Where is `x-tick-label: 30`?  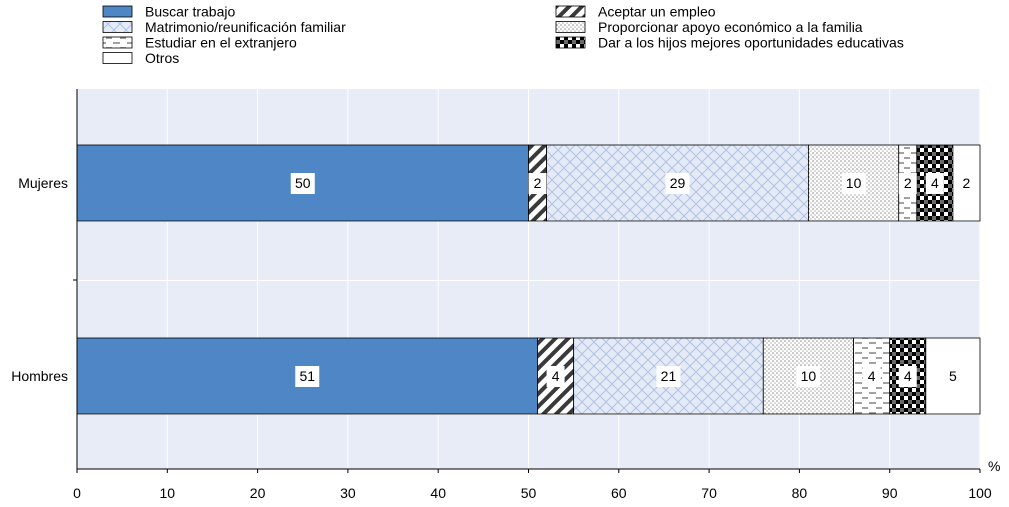
x-tick-label: 30 is located at coordinates (348, 493).